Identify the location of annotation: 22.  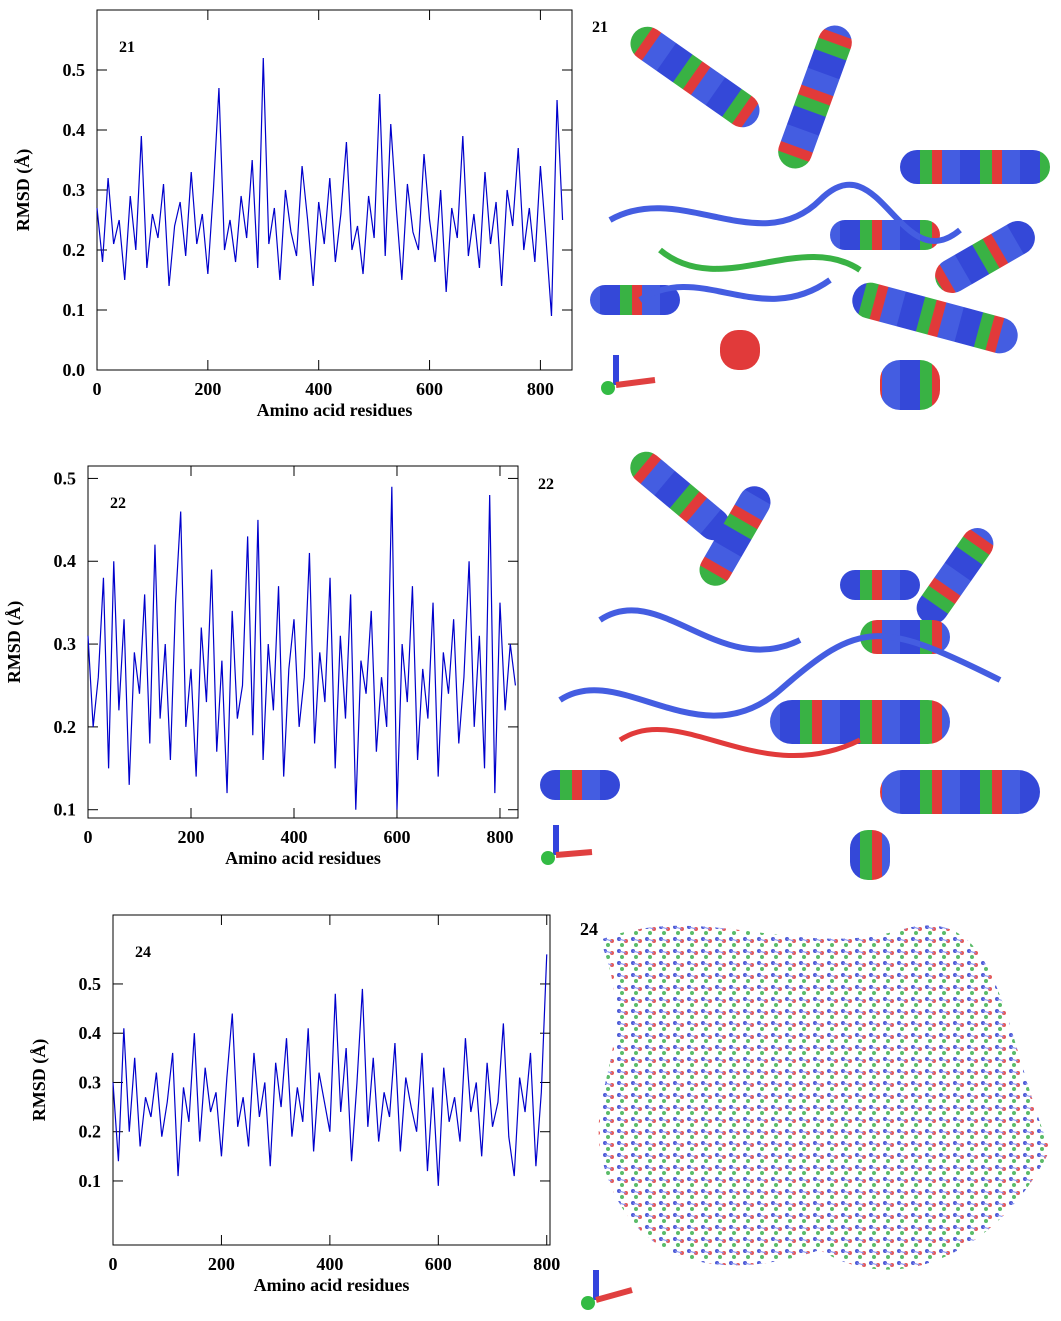
(118, 503).